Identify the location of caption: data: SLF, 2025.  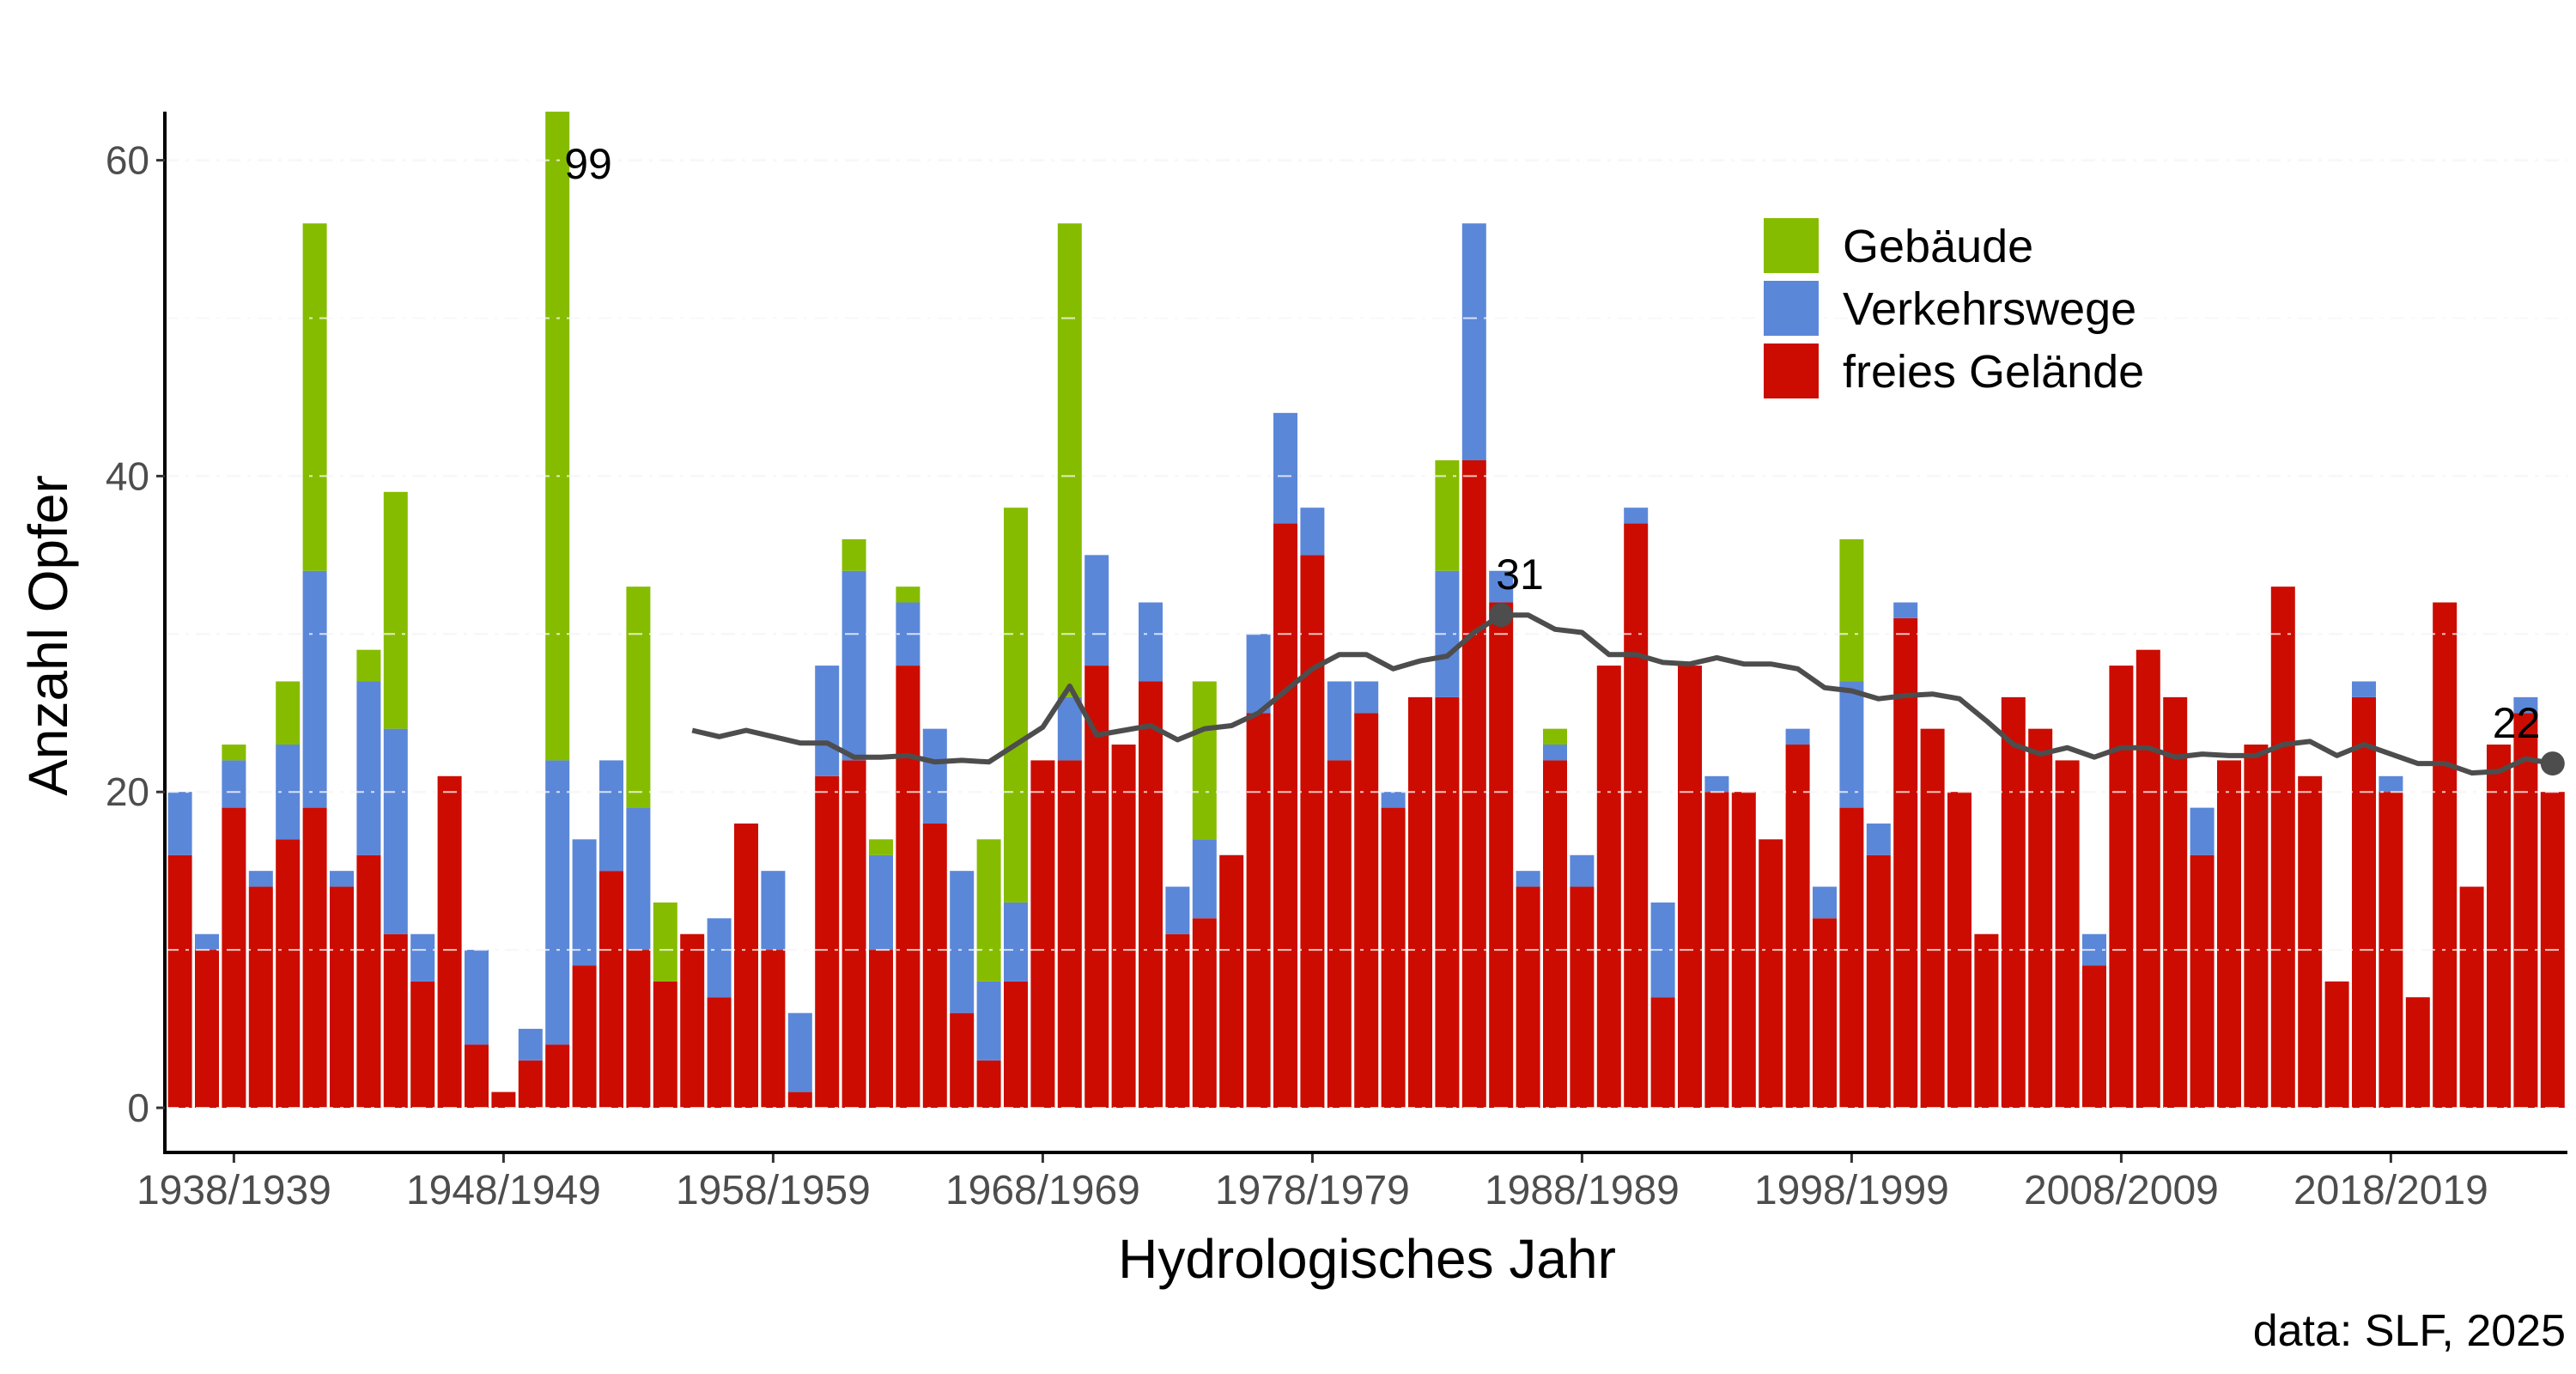
(2409, 1331).